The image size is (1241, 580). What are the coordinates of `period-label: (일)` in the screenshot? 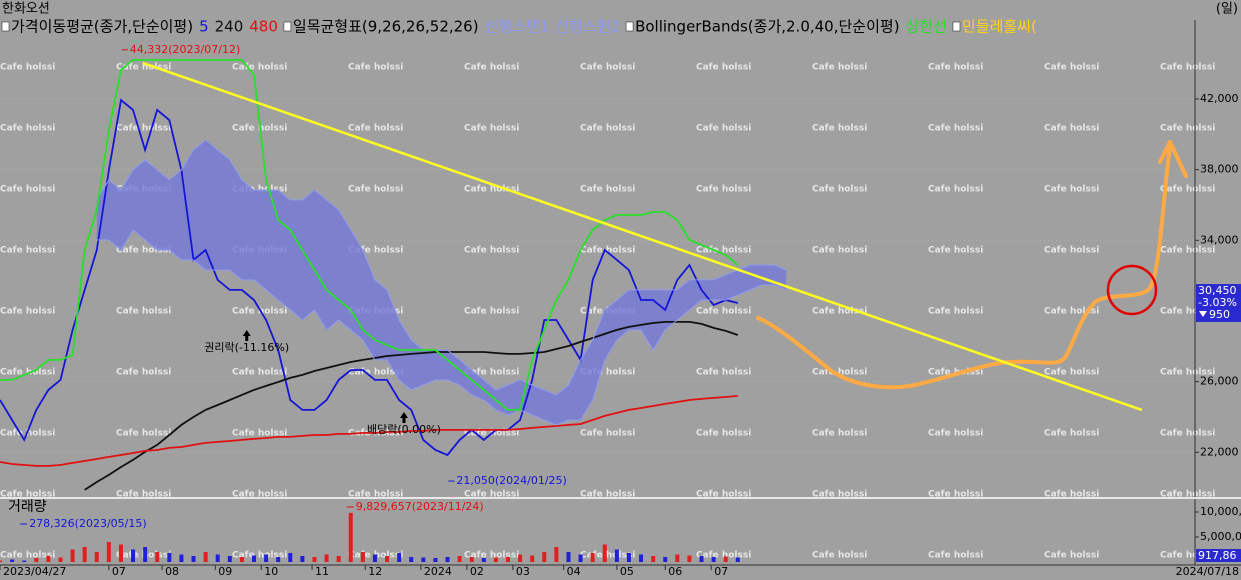 It's located at (1227, 9).